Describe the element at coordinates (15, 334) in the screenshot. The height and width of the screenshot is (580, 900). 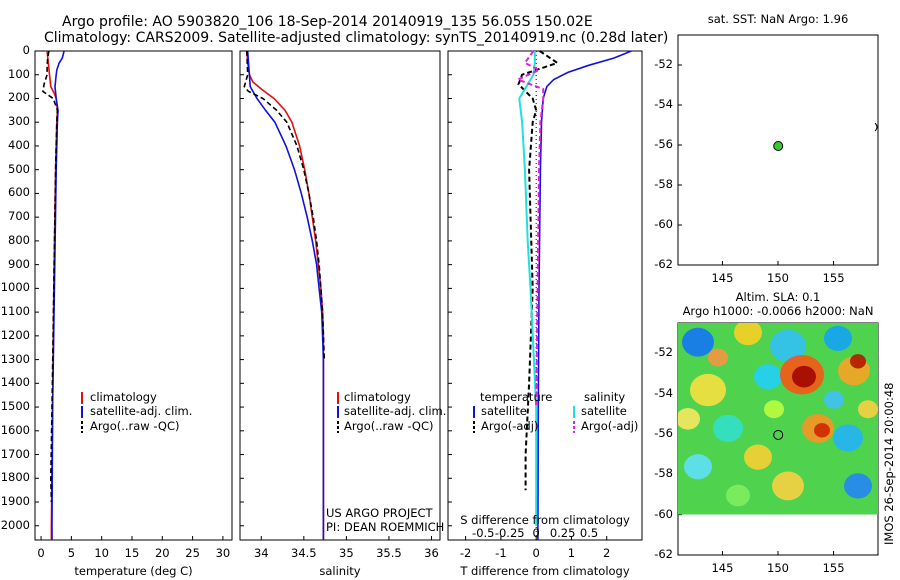
I see `temperature-ytick-label: 1200` at that location.